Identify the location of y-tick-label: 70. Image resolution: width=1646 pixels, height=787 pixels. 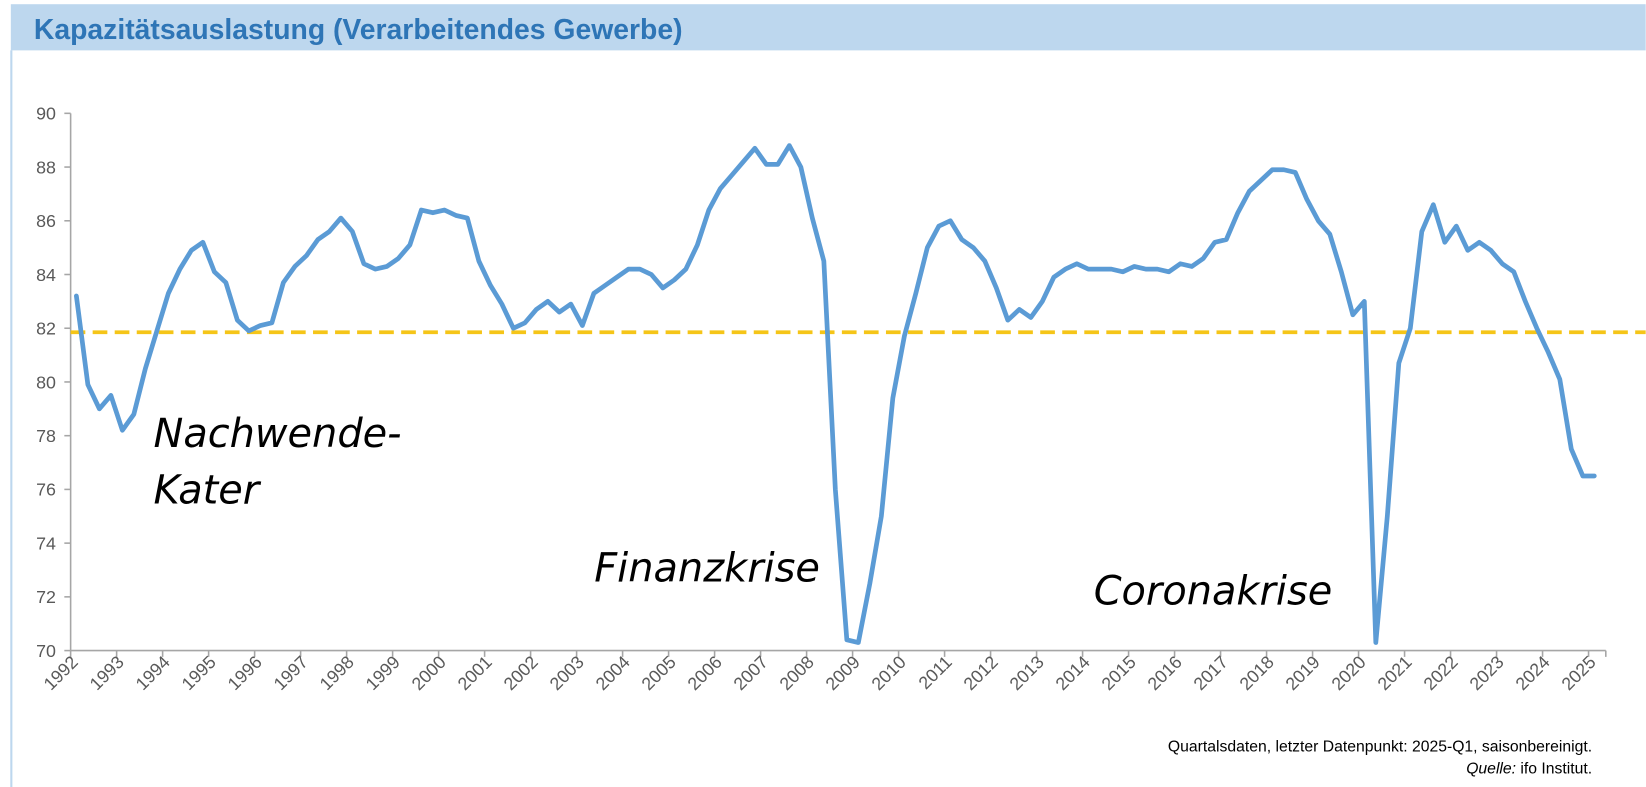
(46, 651).